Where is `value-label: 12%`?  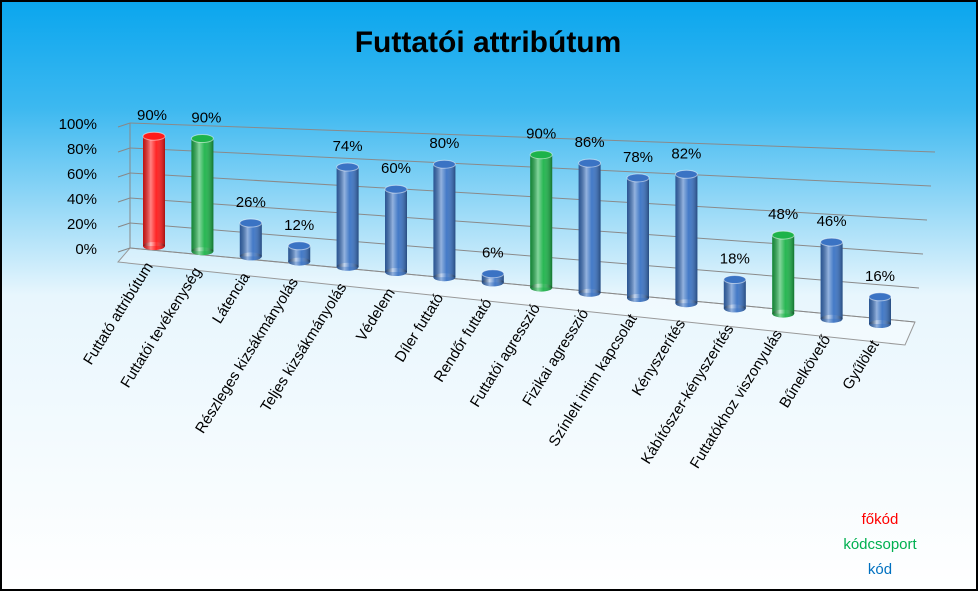
value-label: 12% is located at coordinates (299, 225).